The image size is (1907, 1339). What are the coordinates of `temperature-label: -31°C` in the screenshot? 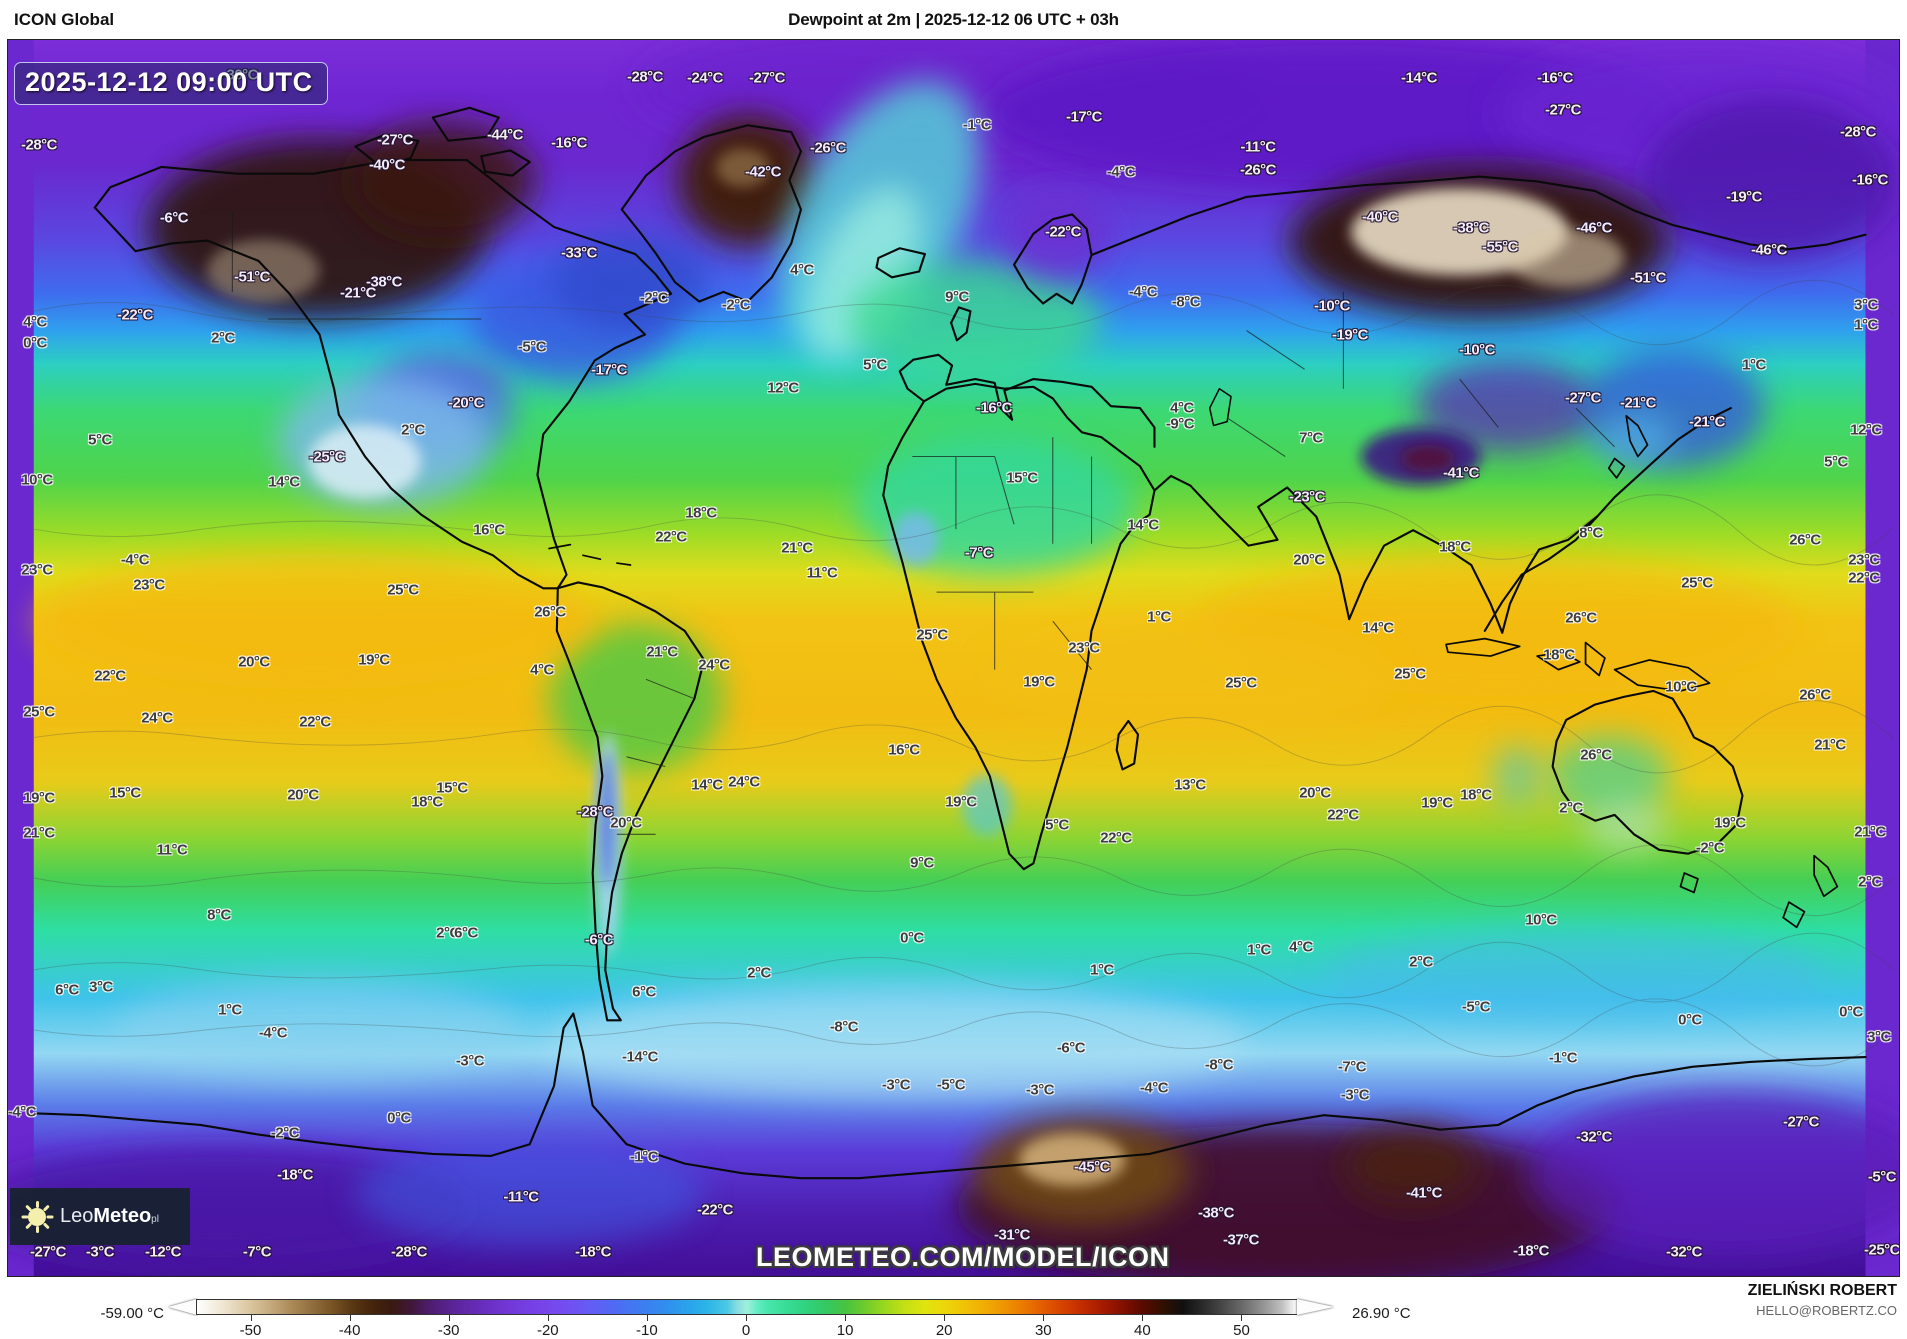 It's located at (1012, 1235).